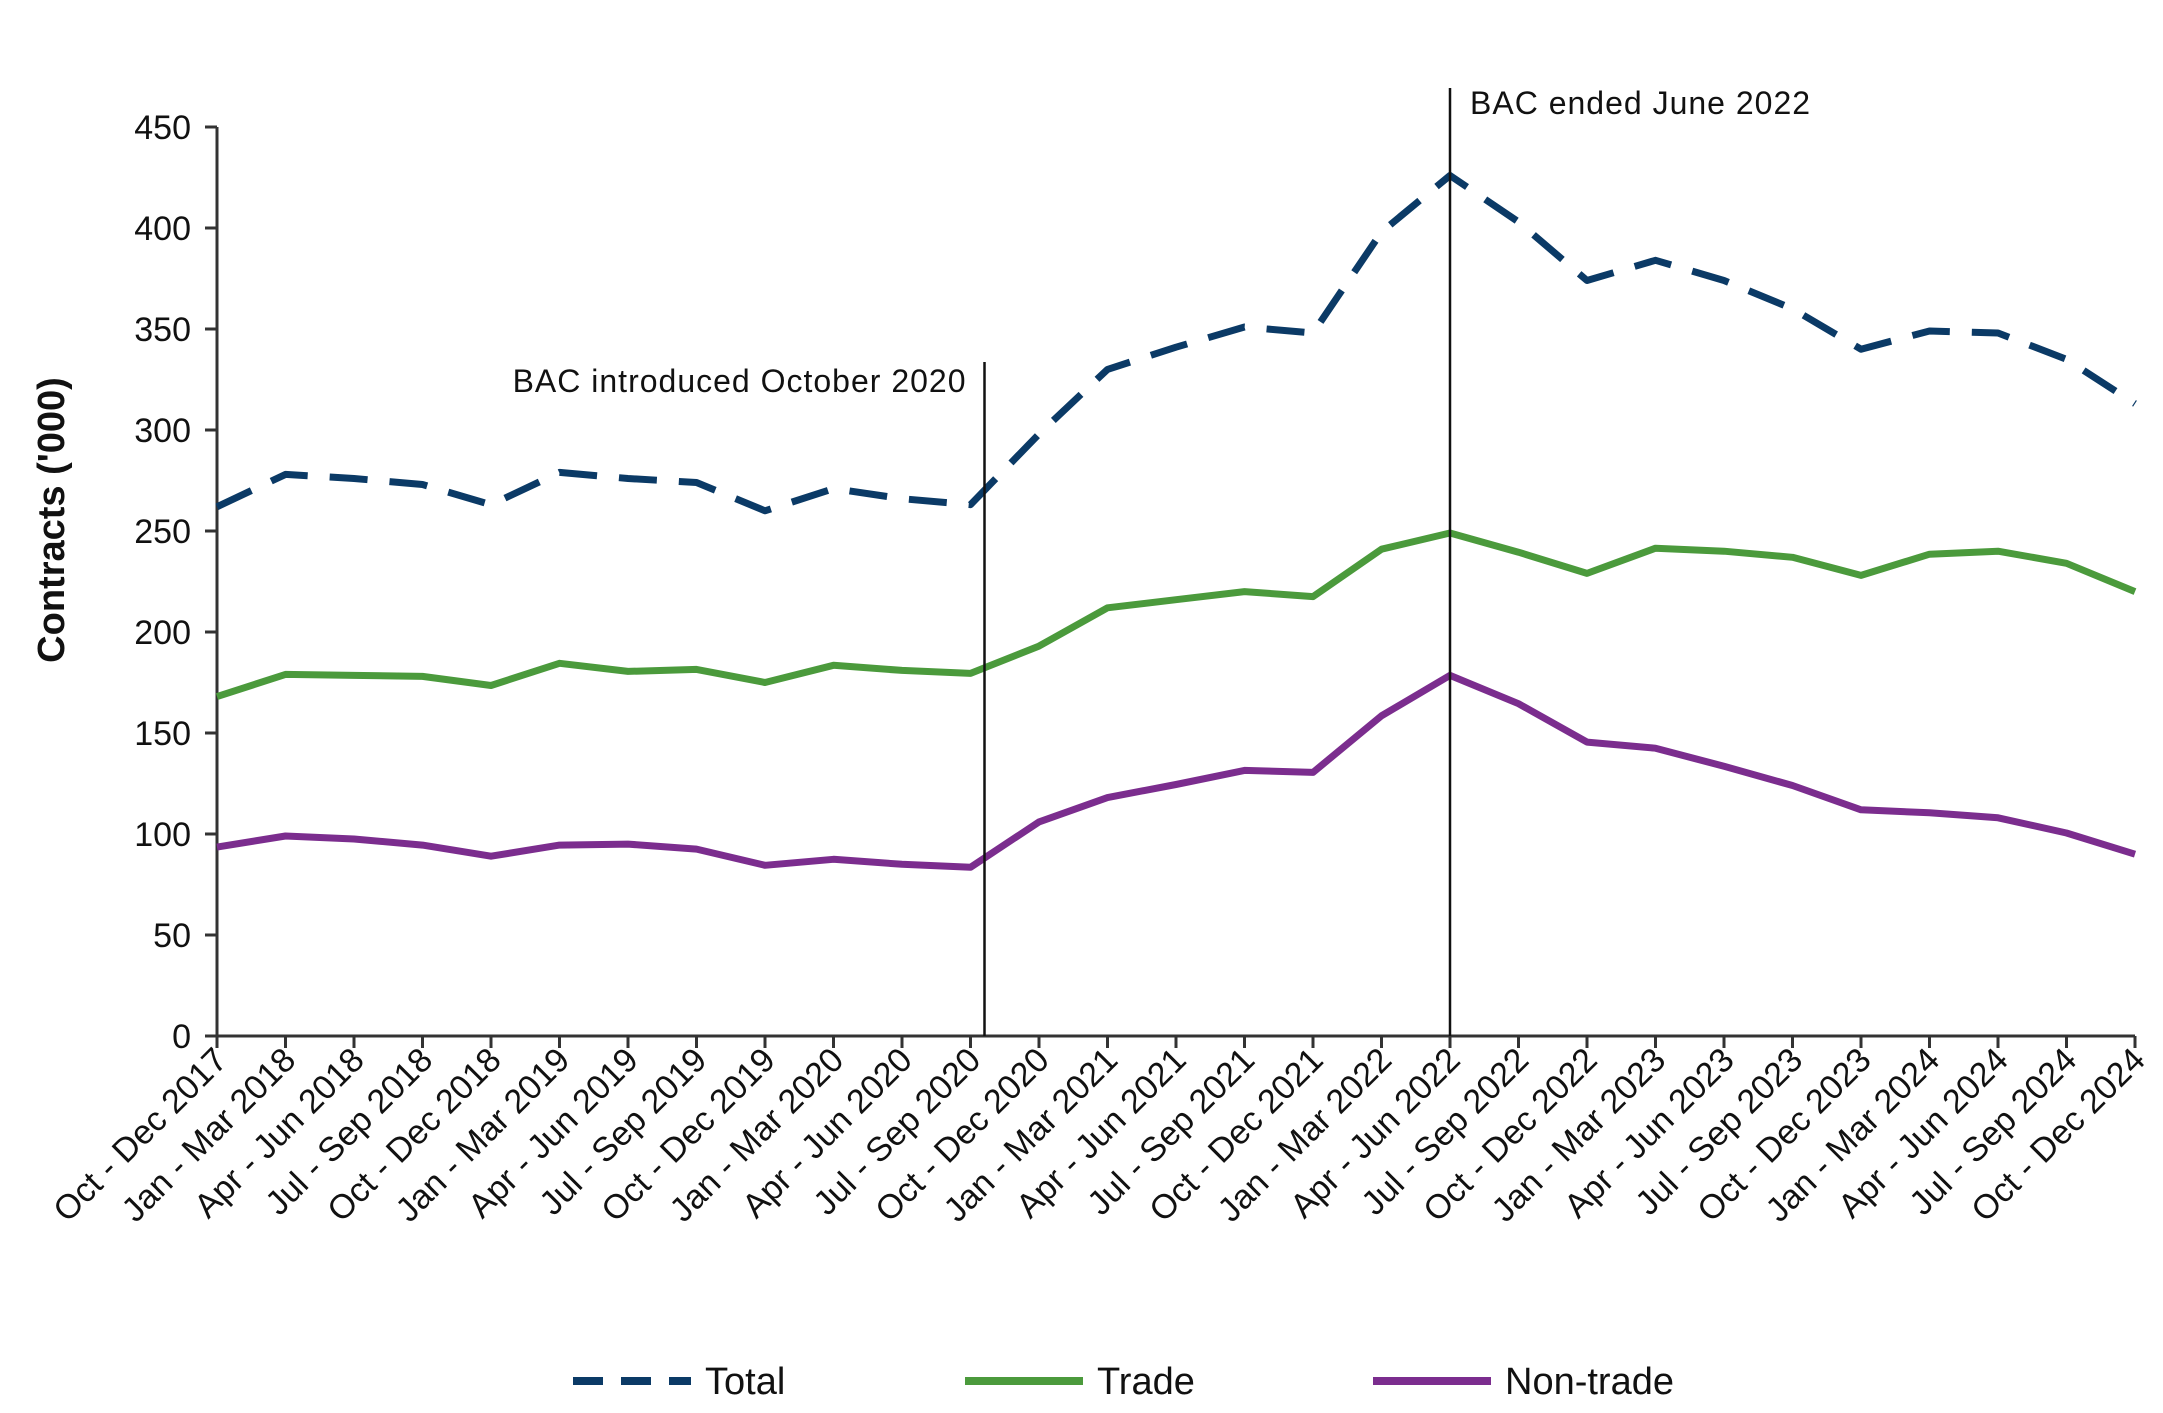 The image size is (2163, 1413). What do you see at coordinates (1640, 103) in the screenshot?
I see `annotation-label: BAC ended June 2022` at bounding box center [1640, 103].